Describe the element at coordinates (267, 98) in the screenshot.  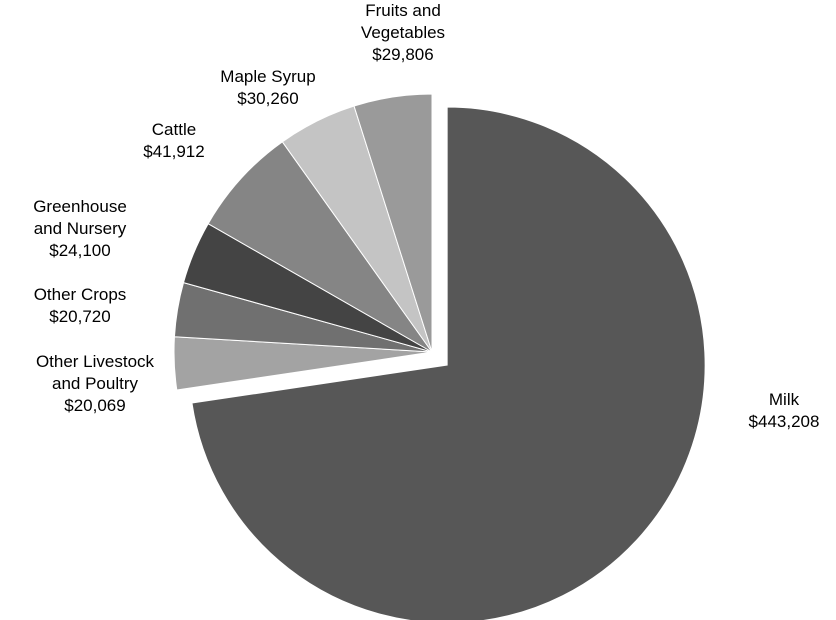
I see `slice-value: $30,260` at that location.